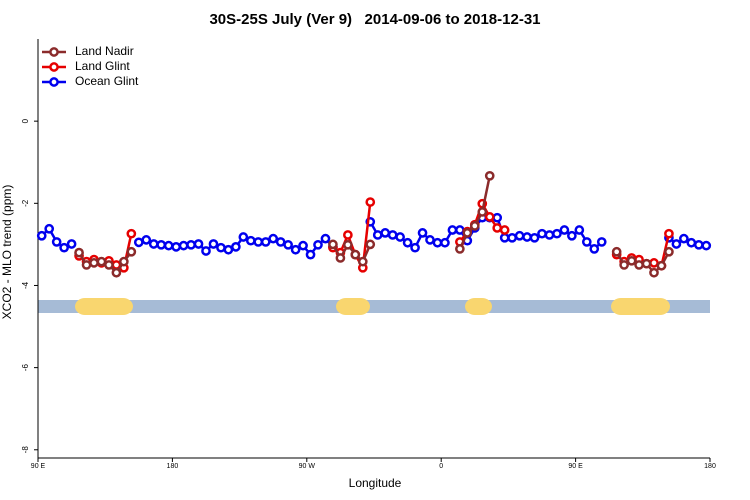 This screenshot has width=750, height=500. What do you see at coordinates (104, 306) in the screenshot?
I see `land-band` at bounding box center [104, 306].